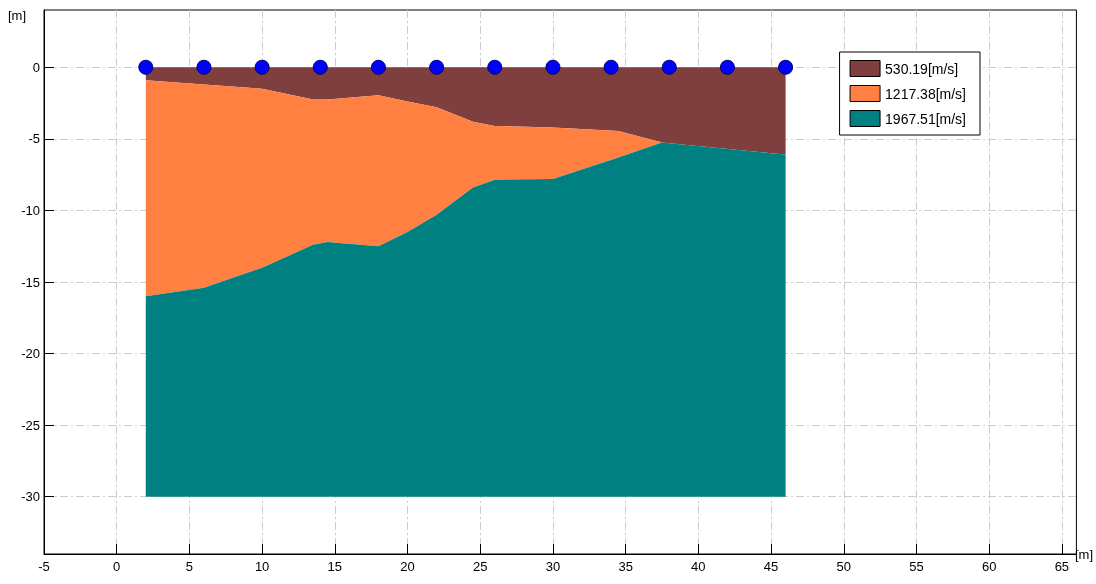 This screenshot has width=1096, height=584. Describe the element at coordinates (30, 210) in the screenshot. I see `y-tick-label: -10` at that location.